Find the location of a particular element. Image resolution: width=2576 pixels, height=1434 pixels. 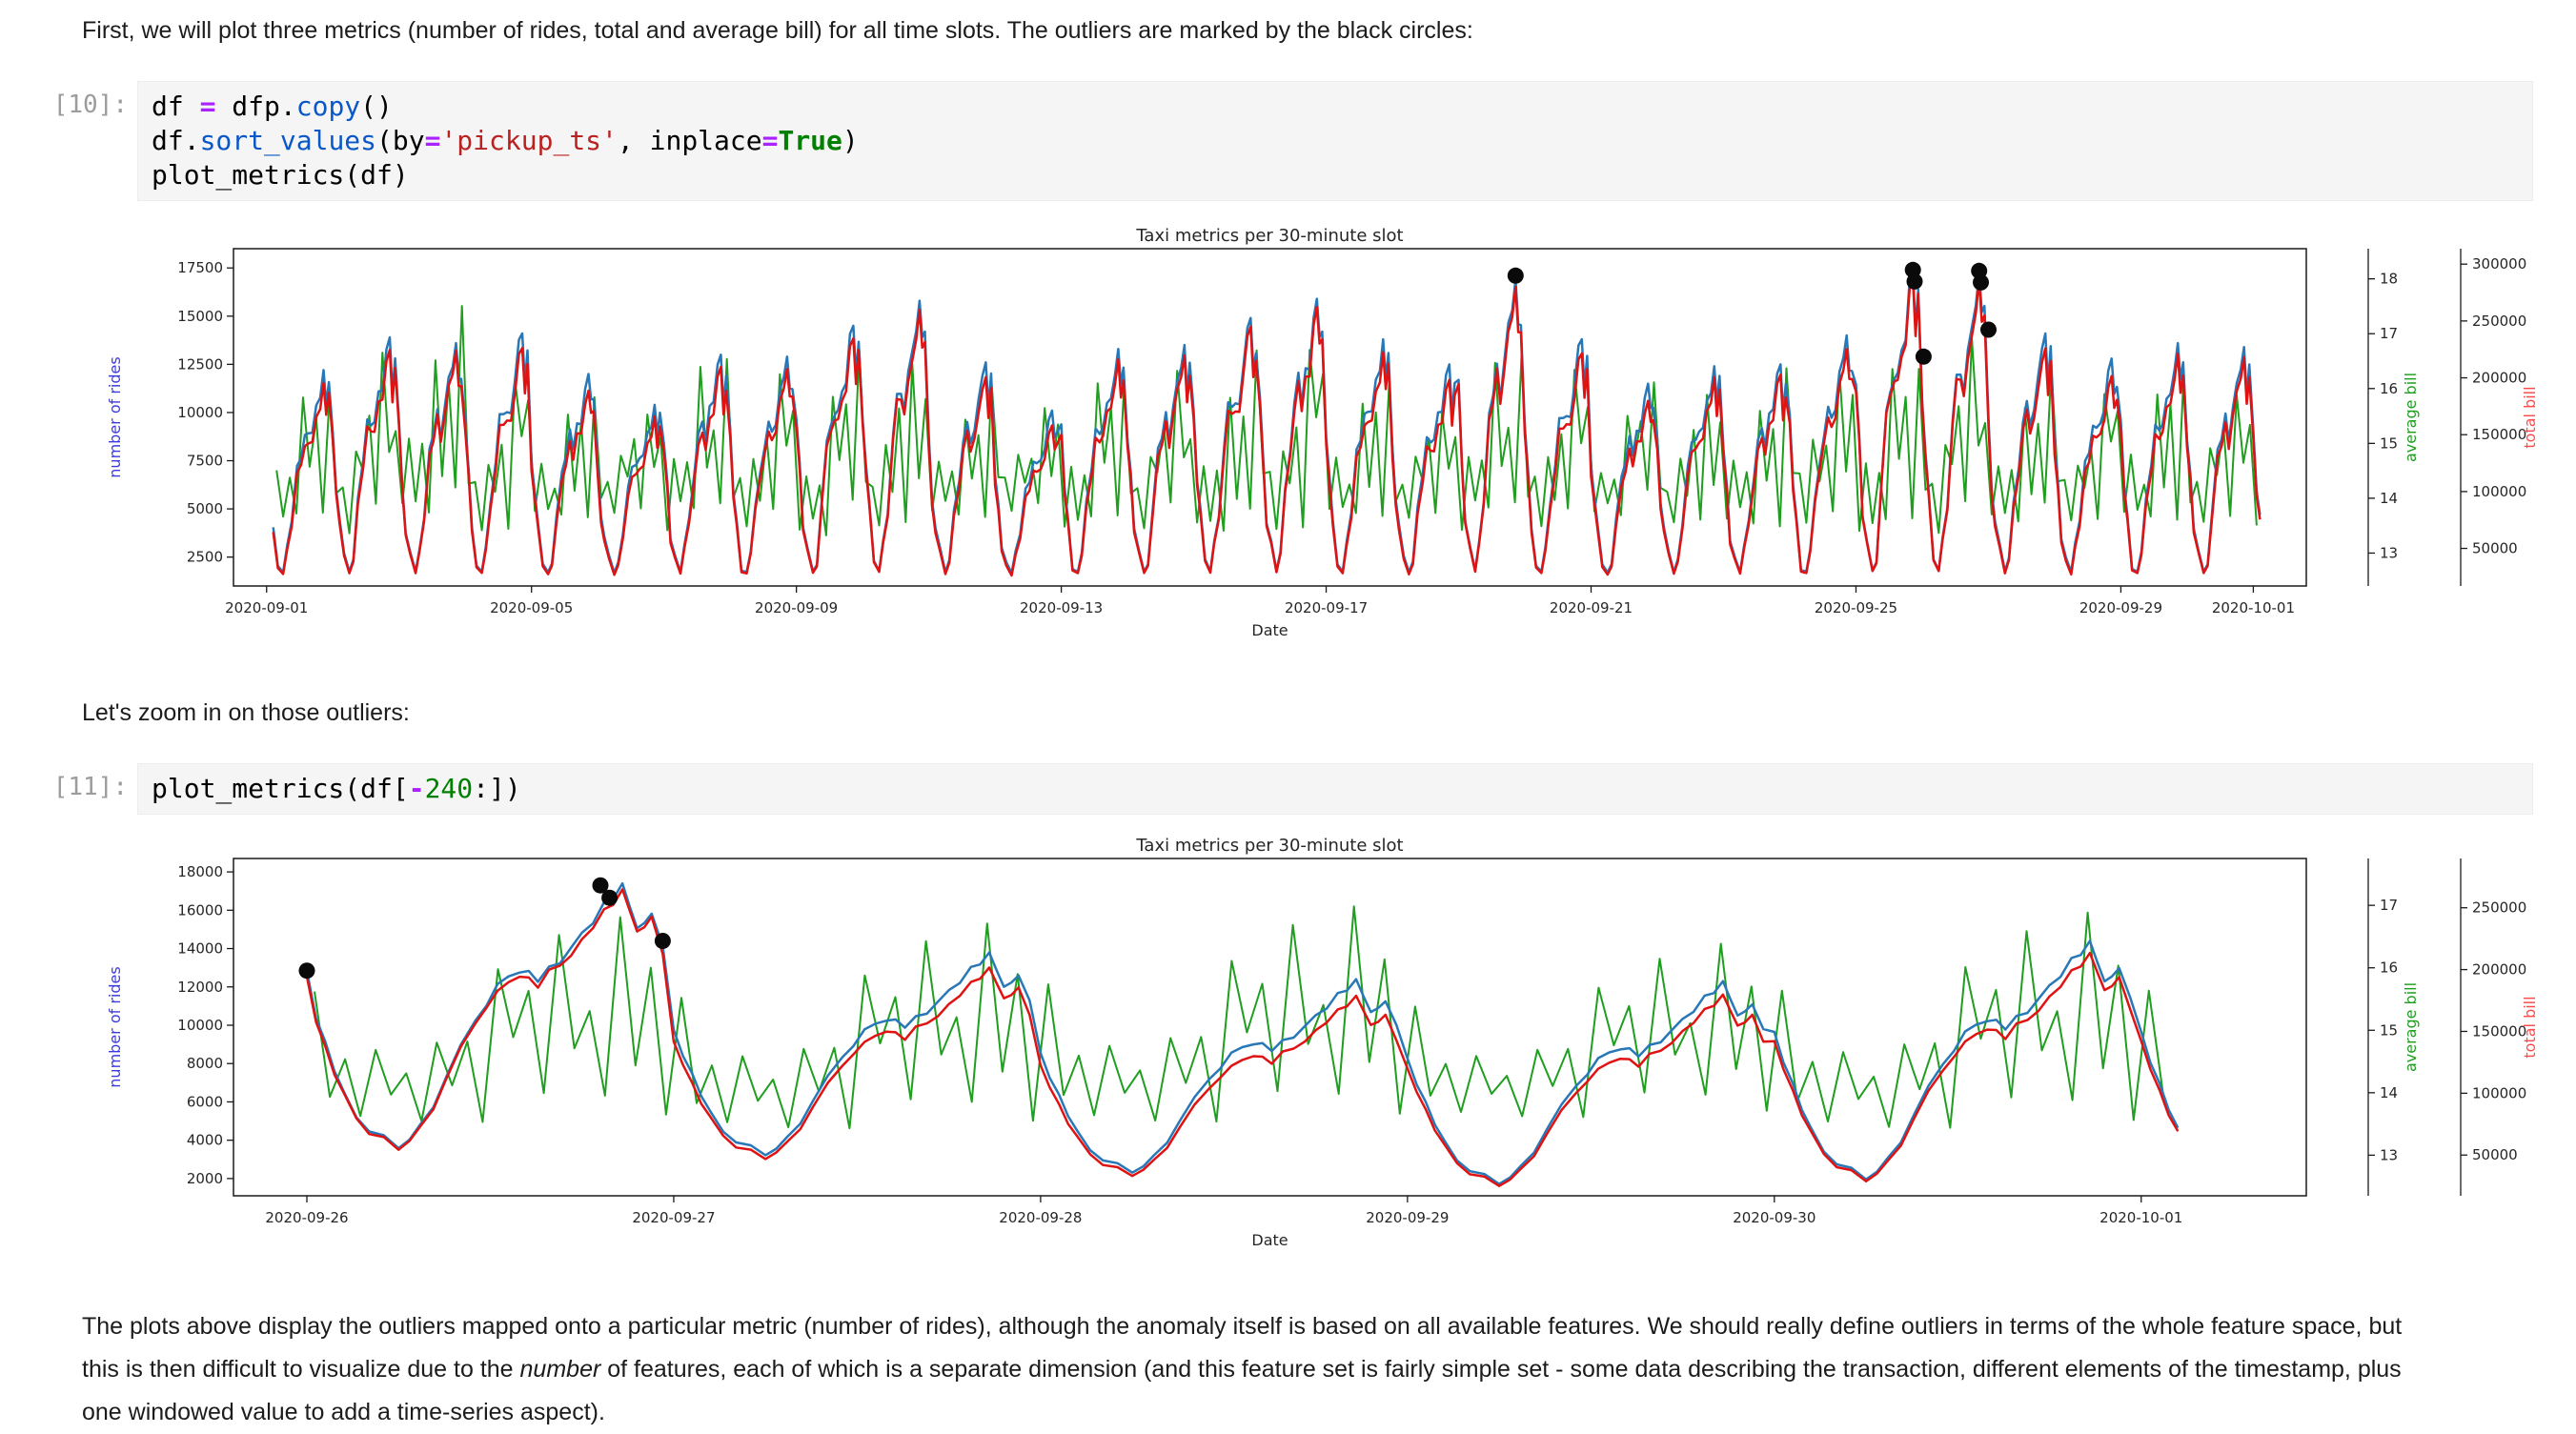

svg-text: 7500 is located at coordinates (205, 462).